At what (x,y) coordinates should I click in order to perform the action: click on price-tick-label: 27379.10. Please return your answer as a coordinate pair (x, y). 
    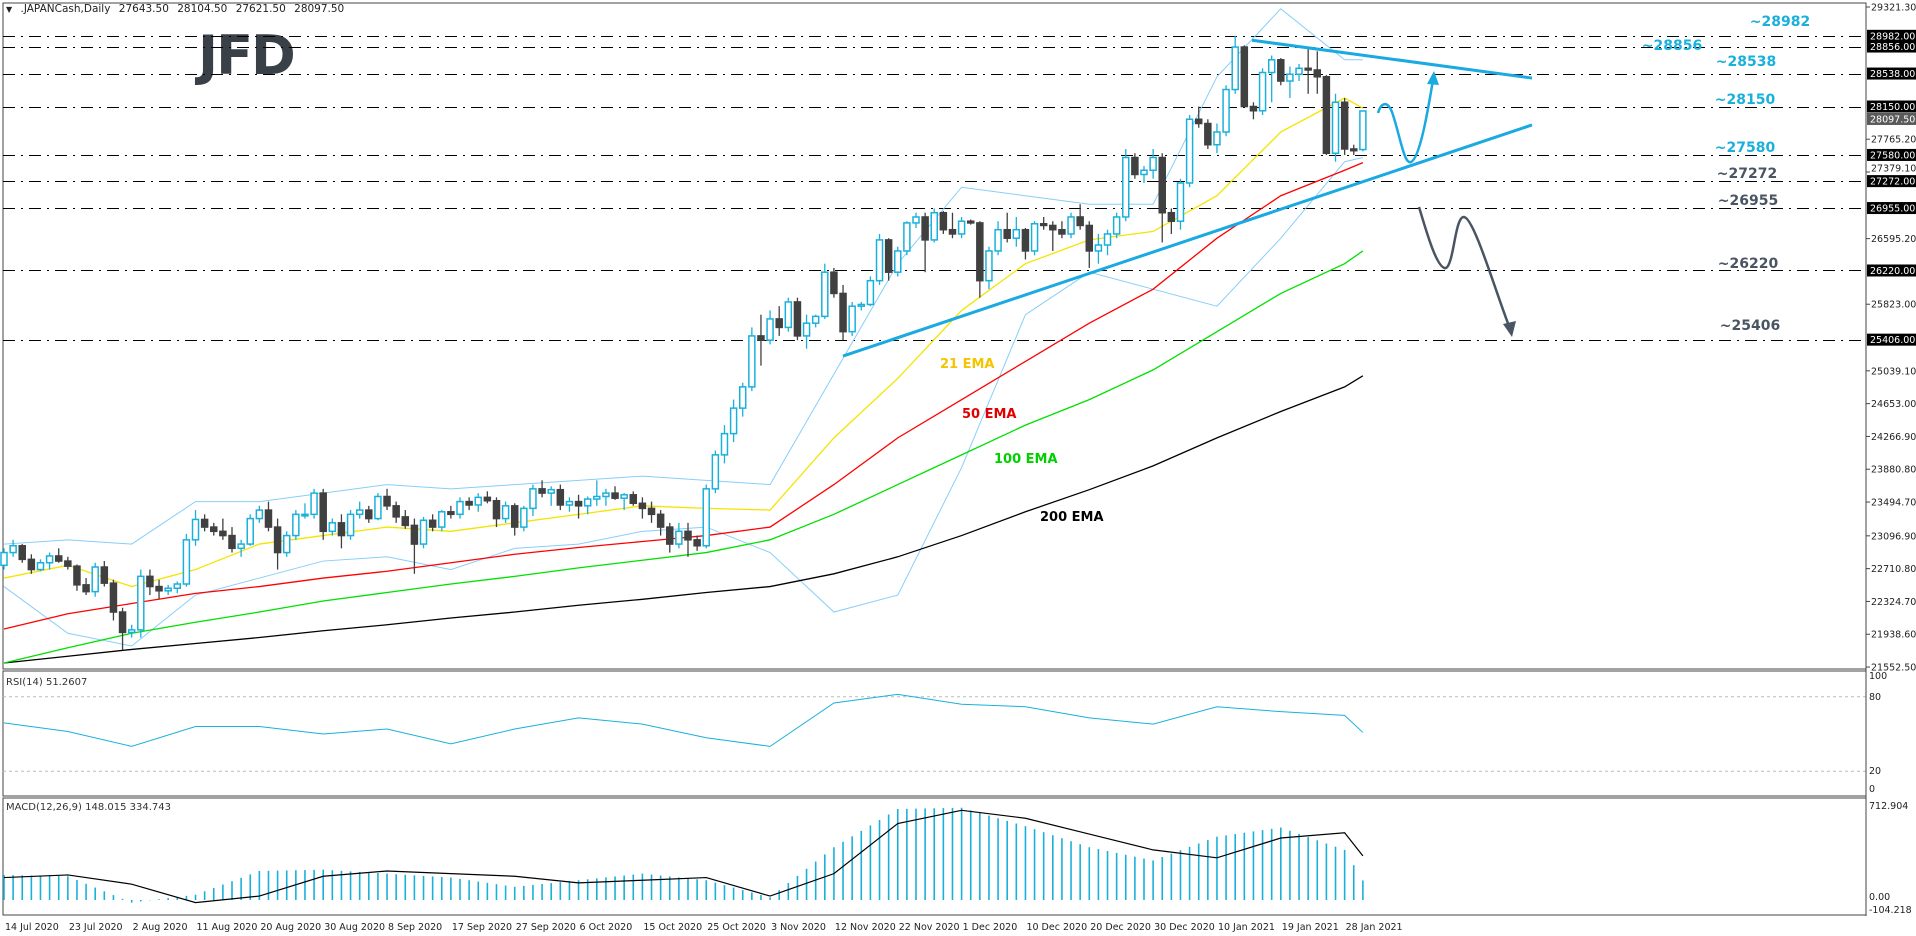
    Looking at the image, I should click on (1893, 169).